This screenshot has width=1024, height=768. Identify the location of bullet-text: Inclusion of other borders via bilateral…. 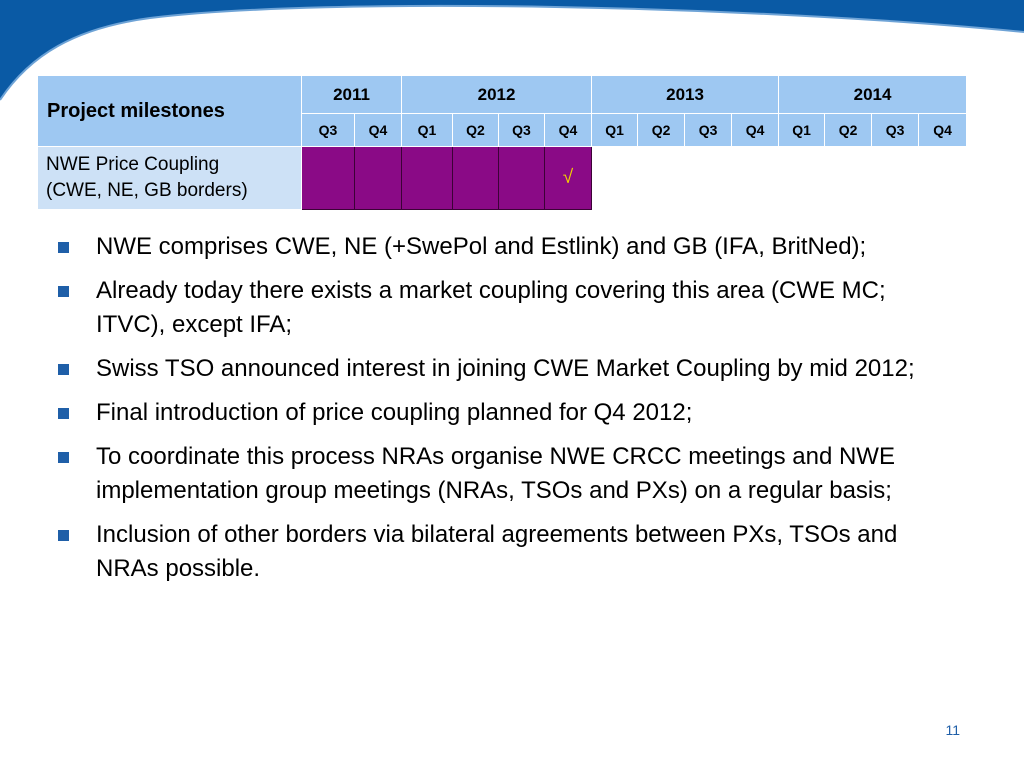
(497, 551).